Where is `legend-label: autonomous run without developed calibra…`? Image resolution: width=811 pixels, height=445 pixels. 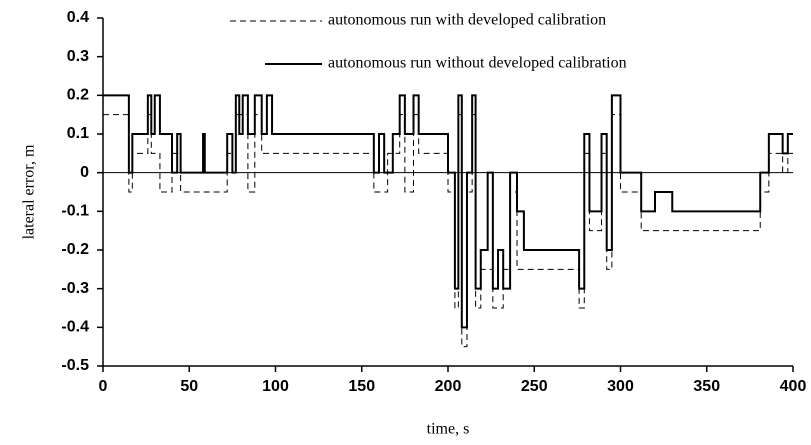
legend-label: autonomous run without developed calibra… is located at coordinates (477, 63).